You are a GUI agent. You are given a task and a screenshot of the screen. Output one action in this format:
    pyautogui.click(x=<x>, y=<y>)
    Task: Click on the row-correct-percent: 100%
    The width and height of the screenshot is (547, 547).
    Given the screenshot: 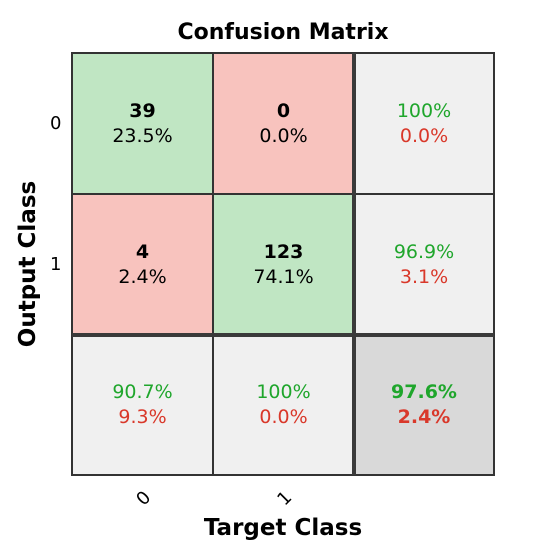 What is the action you would take?
    pyautogui.click(x=424, y=110)
    